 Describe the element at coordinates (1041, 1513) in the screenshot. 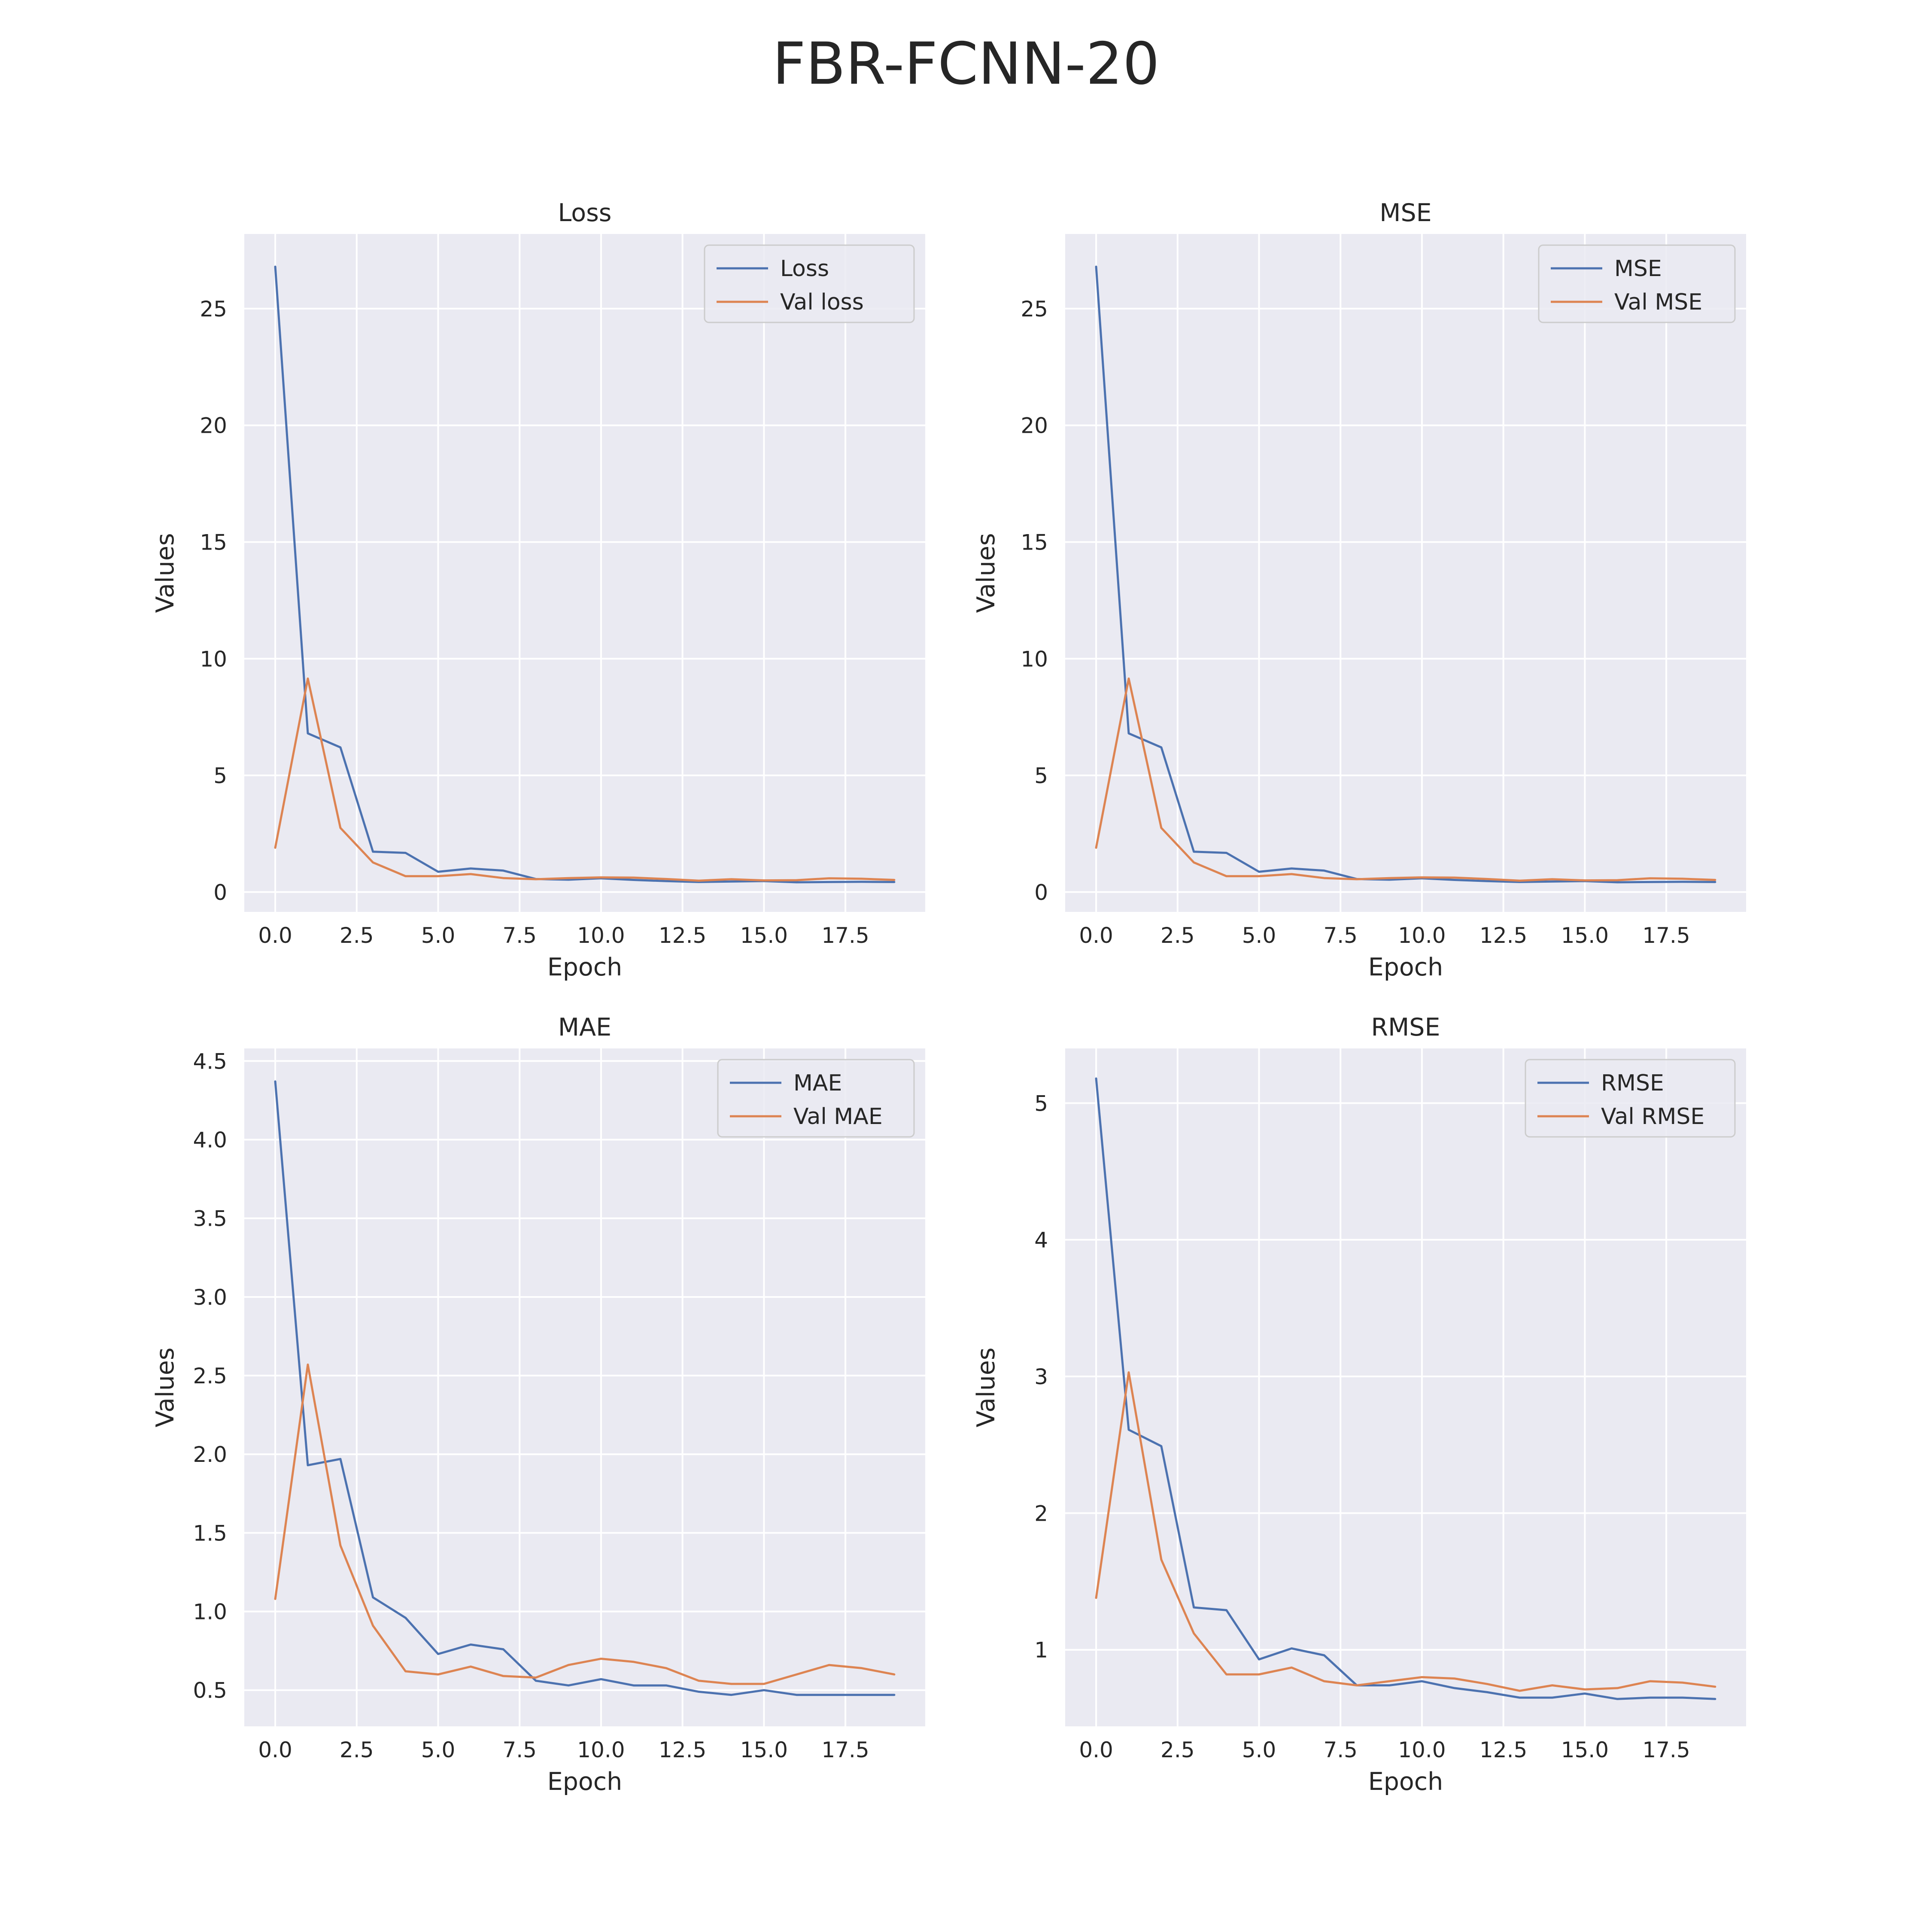

I see `y-tick-label: 2` at that location.